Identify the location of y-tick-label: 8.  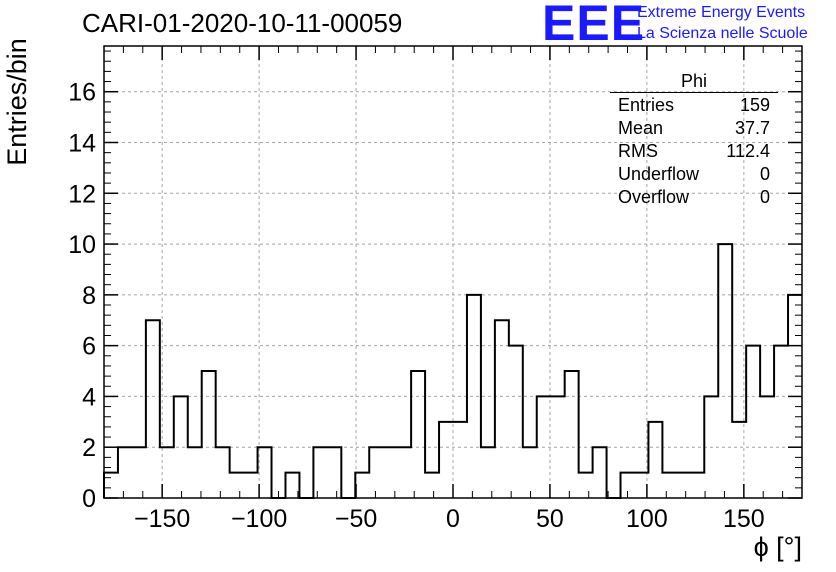
(89, 296).